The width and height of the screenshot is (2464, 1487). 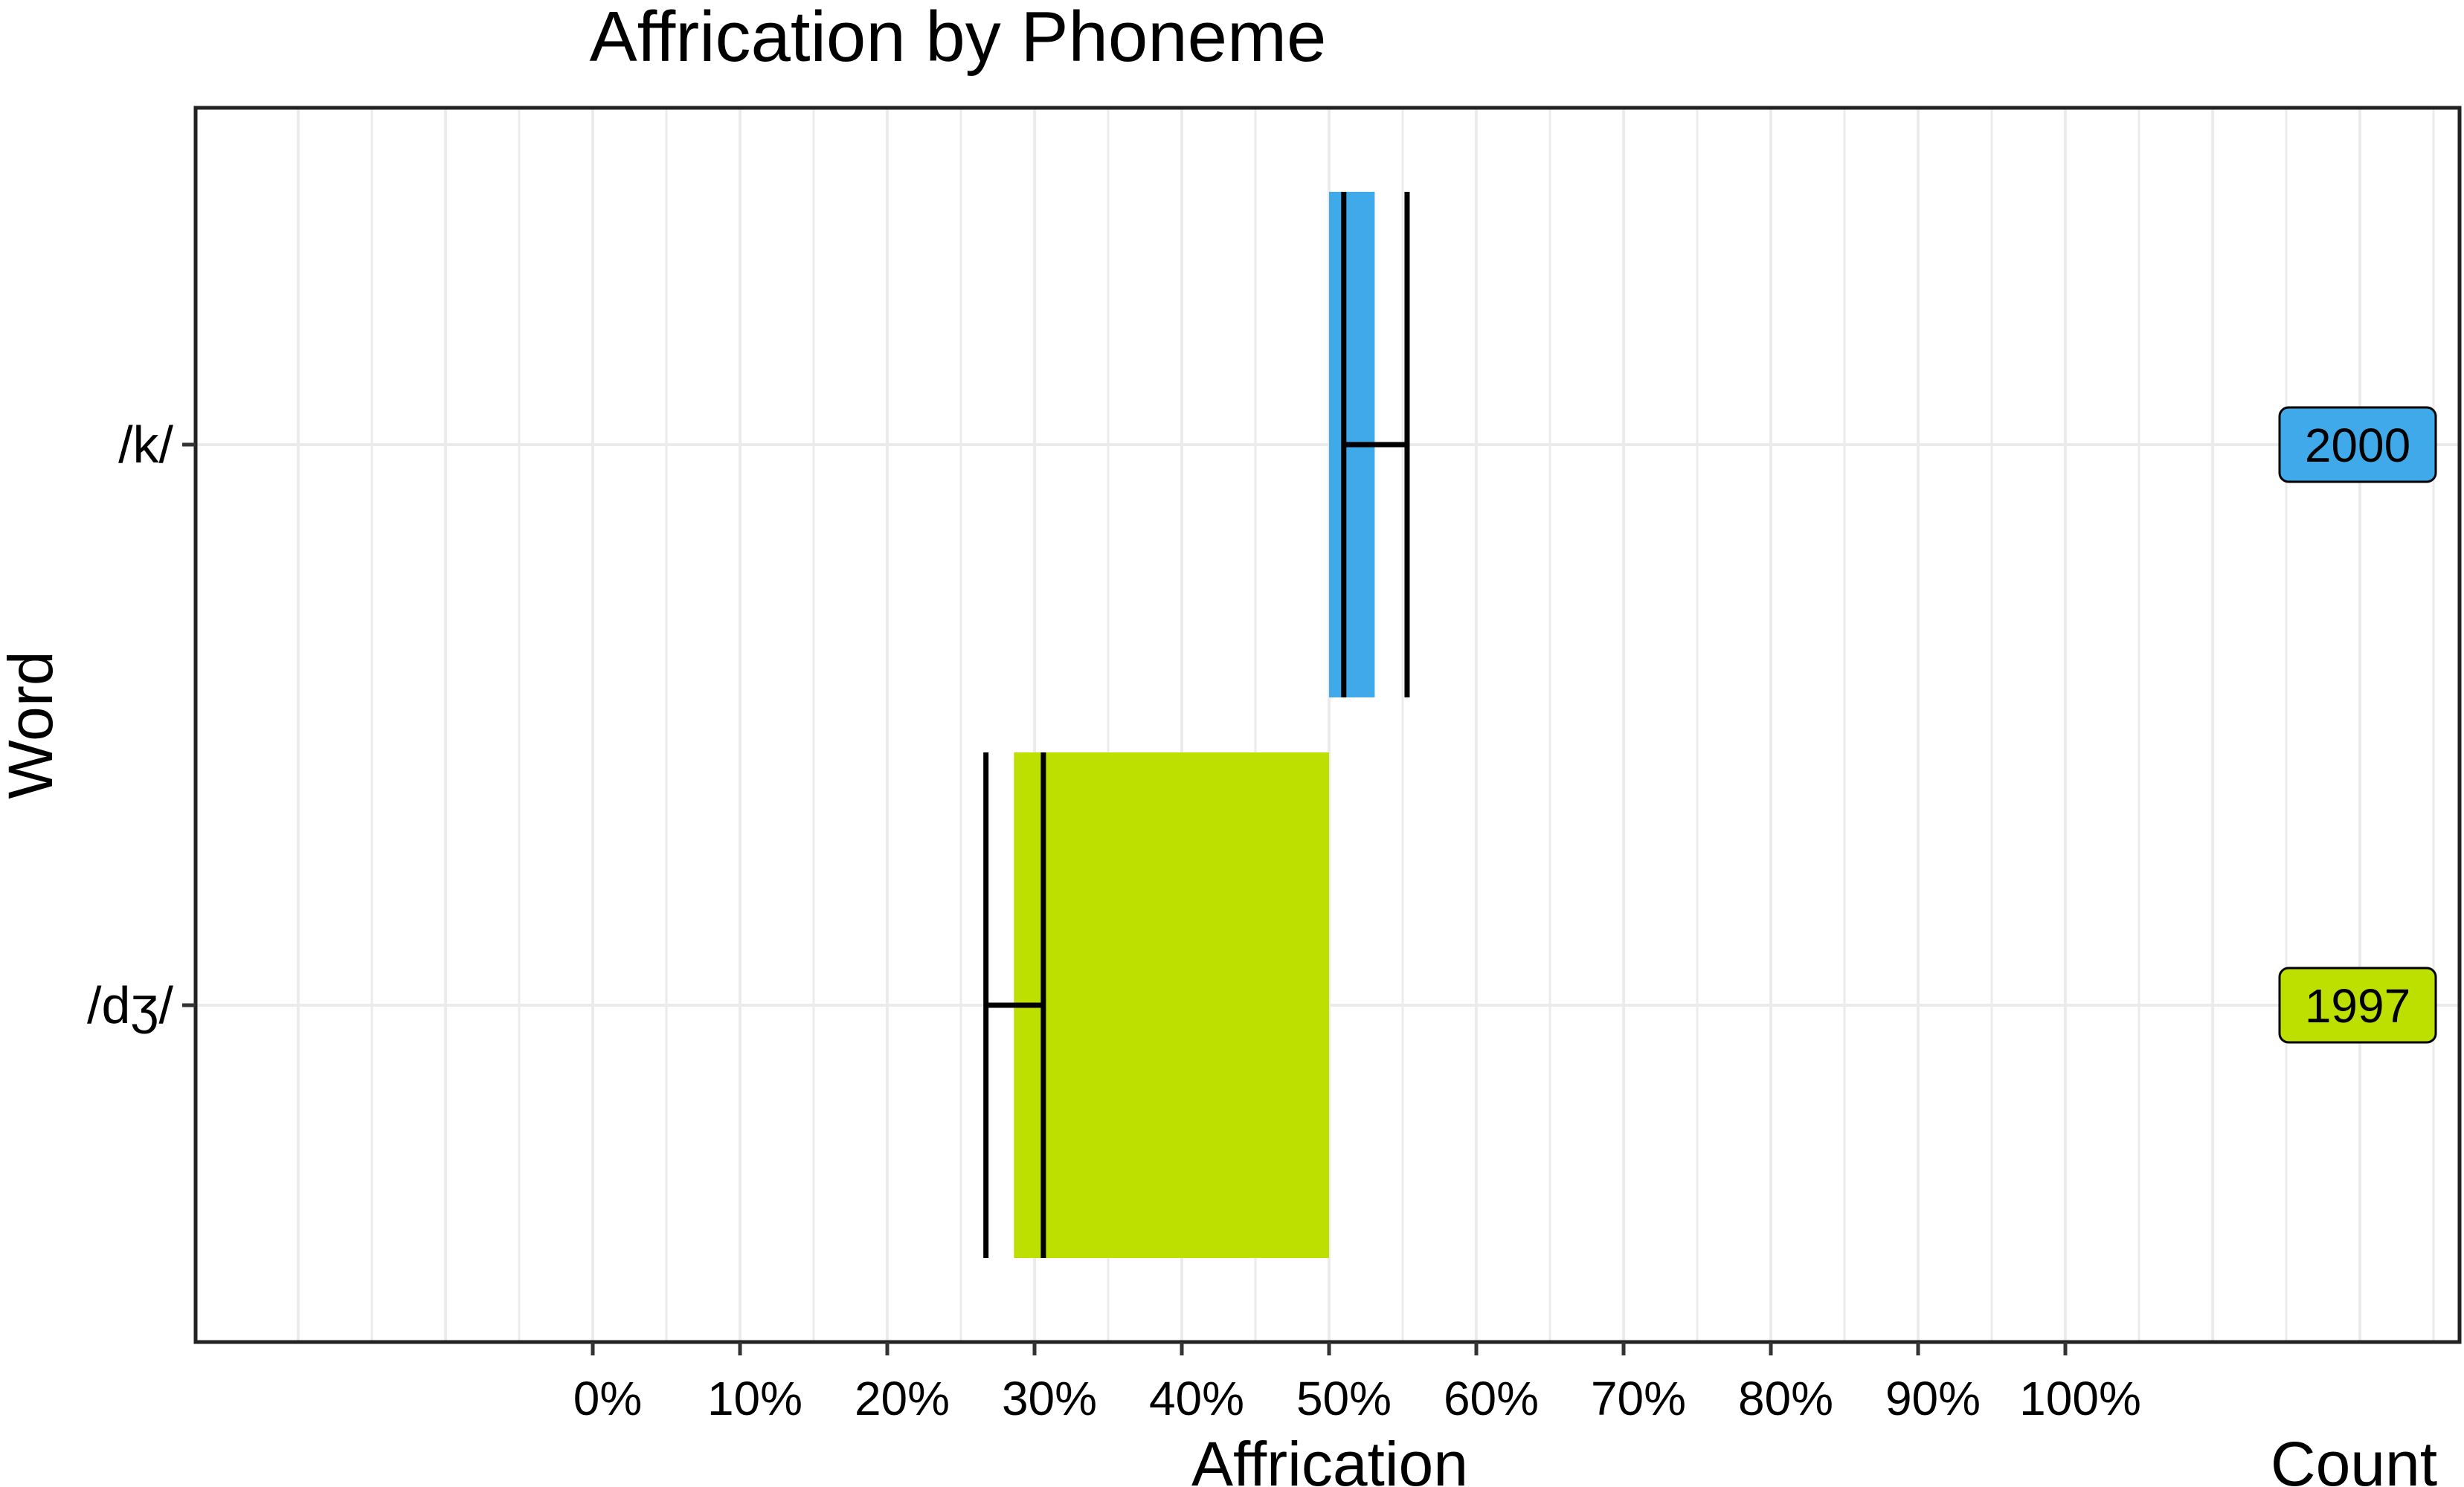 What do you see at coordinates (2354, 1458) in the screenshot?
I see `count-axis-title: Count` at bounding box center [2354, 1458].